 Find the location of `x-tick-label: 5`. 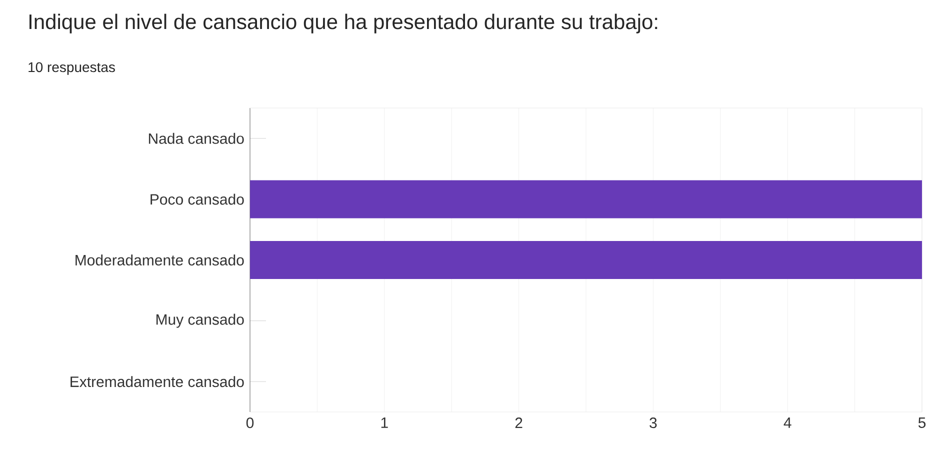

x-tick-label: 5 is located at coordinates (922, 423).